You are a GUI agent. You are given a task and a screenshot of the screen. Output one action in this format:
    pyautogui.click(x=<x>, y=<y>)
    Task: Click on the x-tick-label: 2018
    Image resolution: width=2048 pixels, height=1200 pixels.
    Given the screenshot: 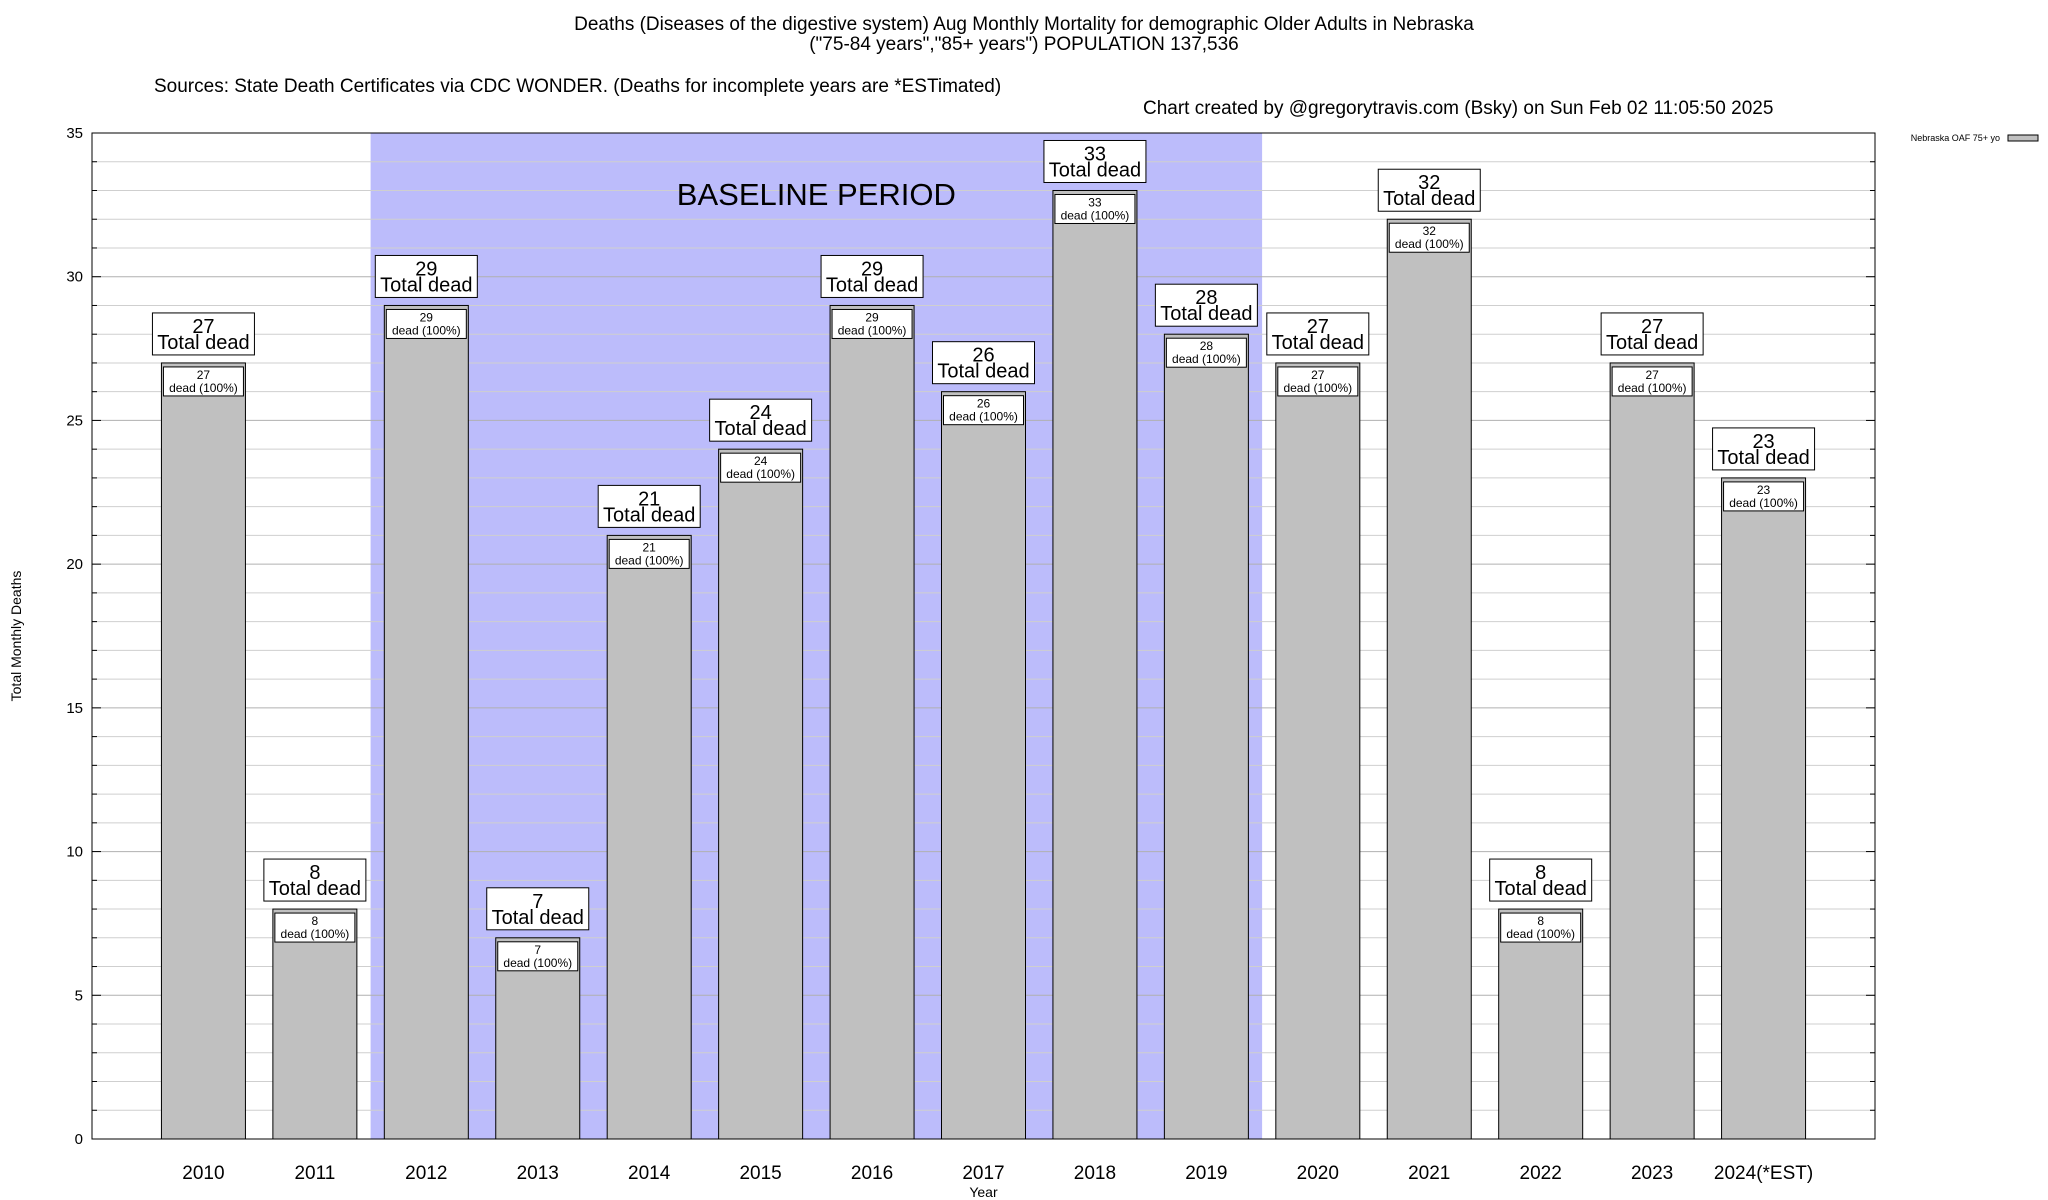 What is the action you would take?
    pyautogui.click(x=1095, y=1173)
    